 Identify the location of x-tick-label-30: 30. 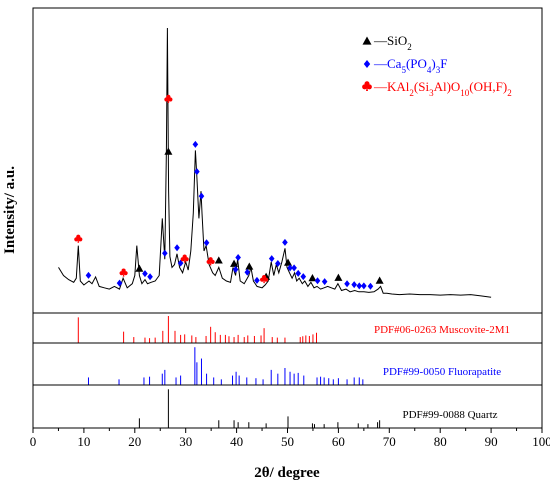
(185, 441).